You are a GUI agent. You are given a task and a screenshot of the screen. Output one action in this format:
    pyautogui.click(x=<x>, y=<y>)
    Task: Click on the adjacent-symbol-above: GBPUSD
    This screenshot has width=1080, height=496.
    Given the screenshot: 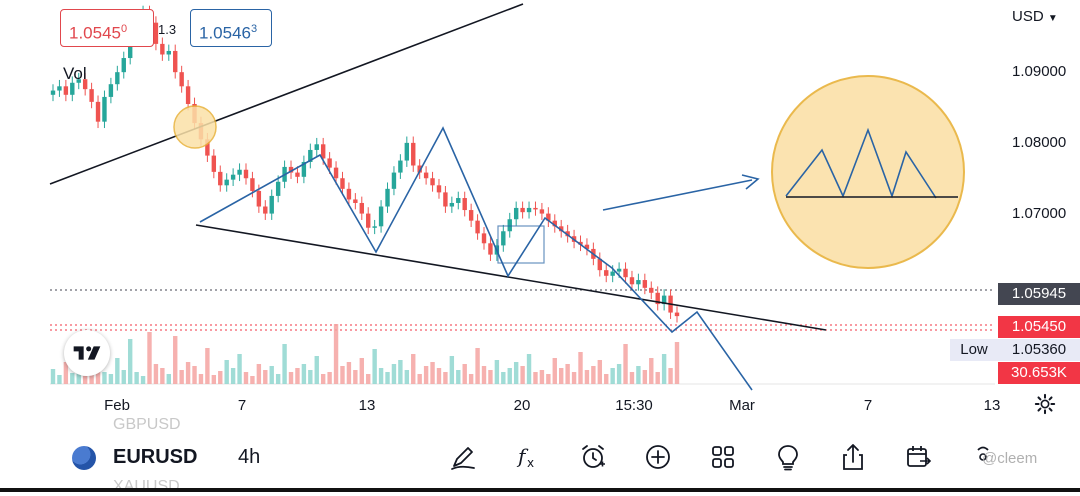 What is the action you would take?
    pyautogui.click(x=147, y=424)
    